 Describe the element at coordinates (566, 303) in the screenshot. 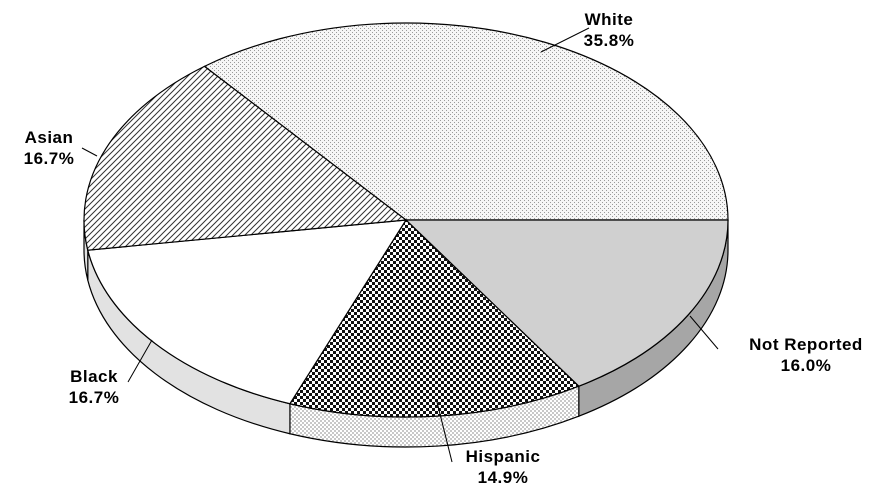

I see `pie-slice-not-reported` at that location.